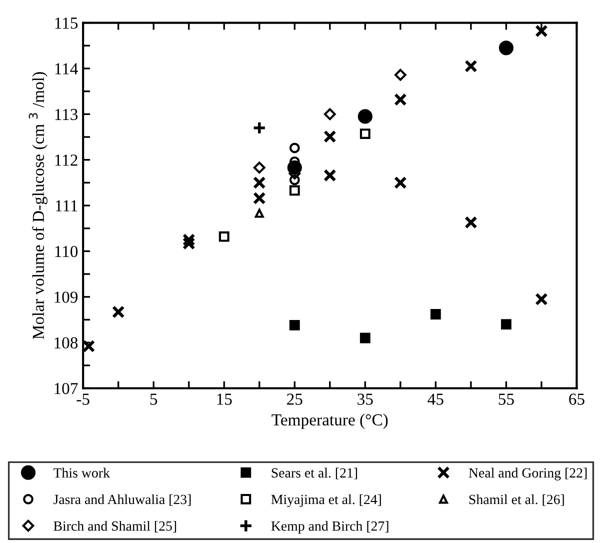  I want to click on y-tick-label: 114, so click(66, 68).